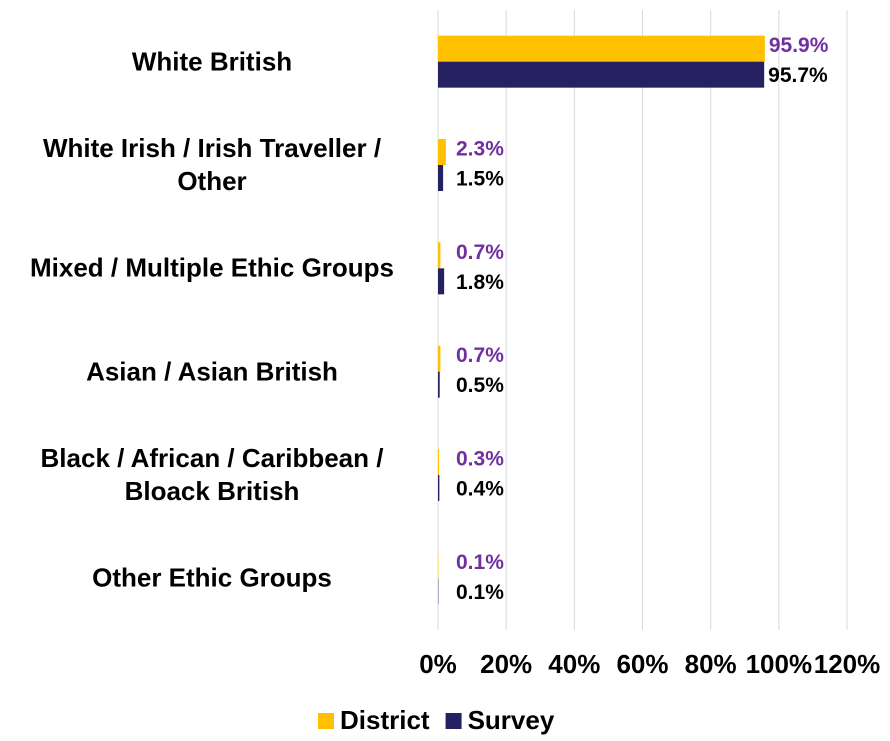  What do you see at coordinates (711, 664) in the screenshot?
I see `x-tick-label: 80%` at bounding box center [711, 664].